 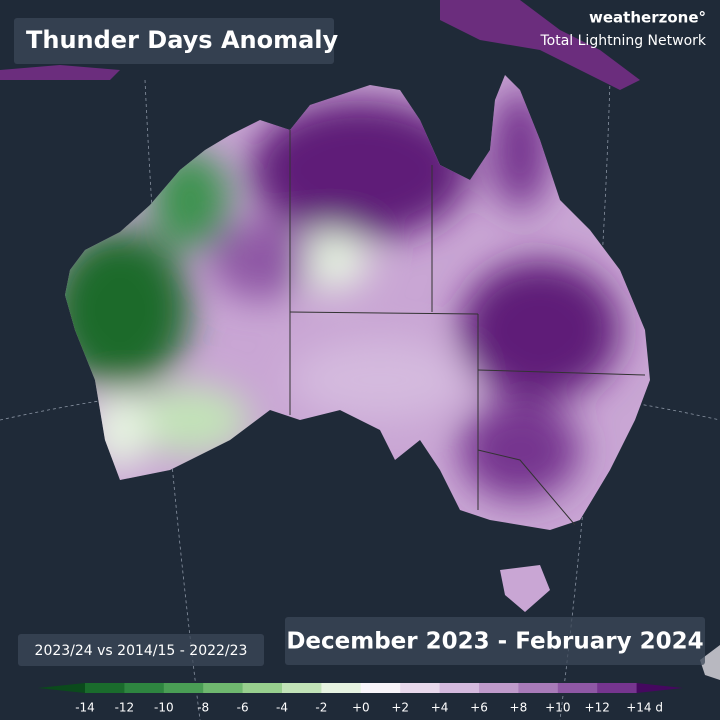 I want to click on comparison-box, so click(x=141, y=650).